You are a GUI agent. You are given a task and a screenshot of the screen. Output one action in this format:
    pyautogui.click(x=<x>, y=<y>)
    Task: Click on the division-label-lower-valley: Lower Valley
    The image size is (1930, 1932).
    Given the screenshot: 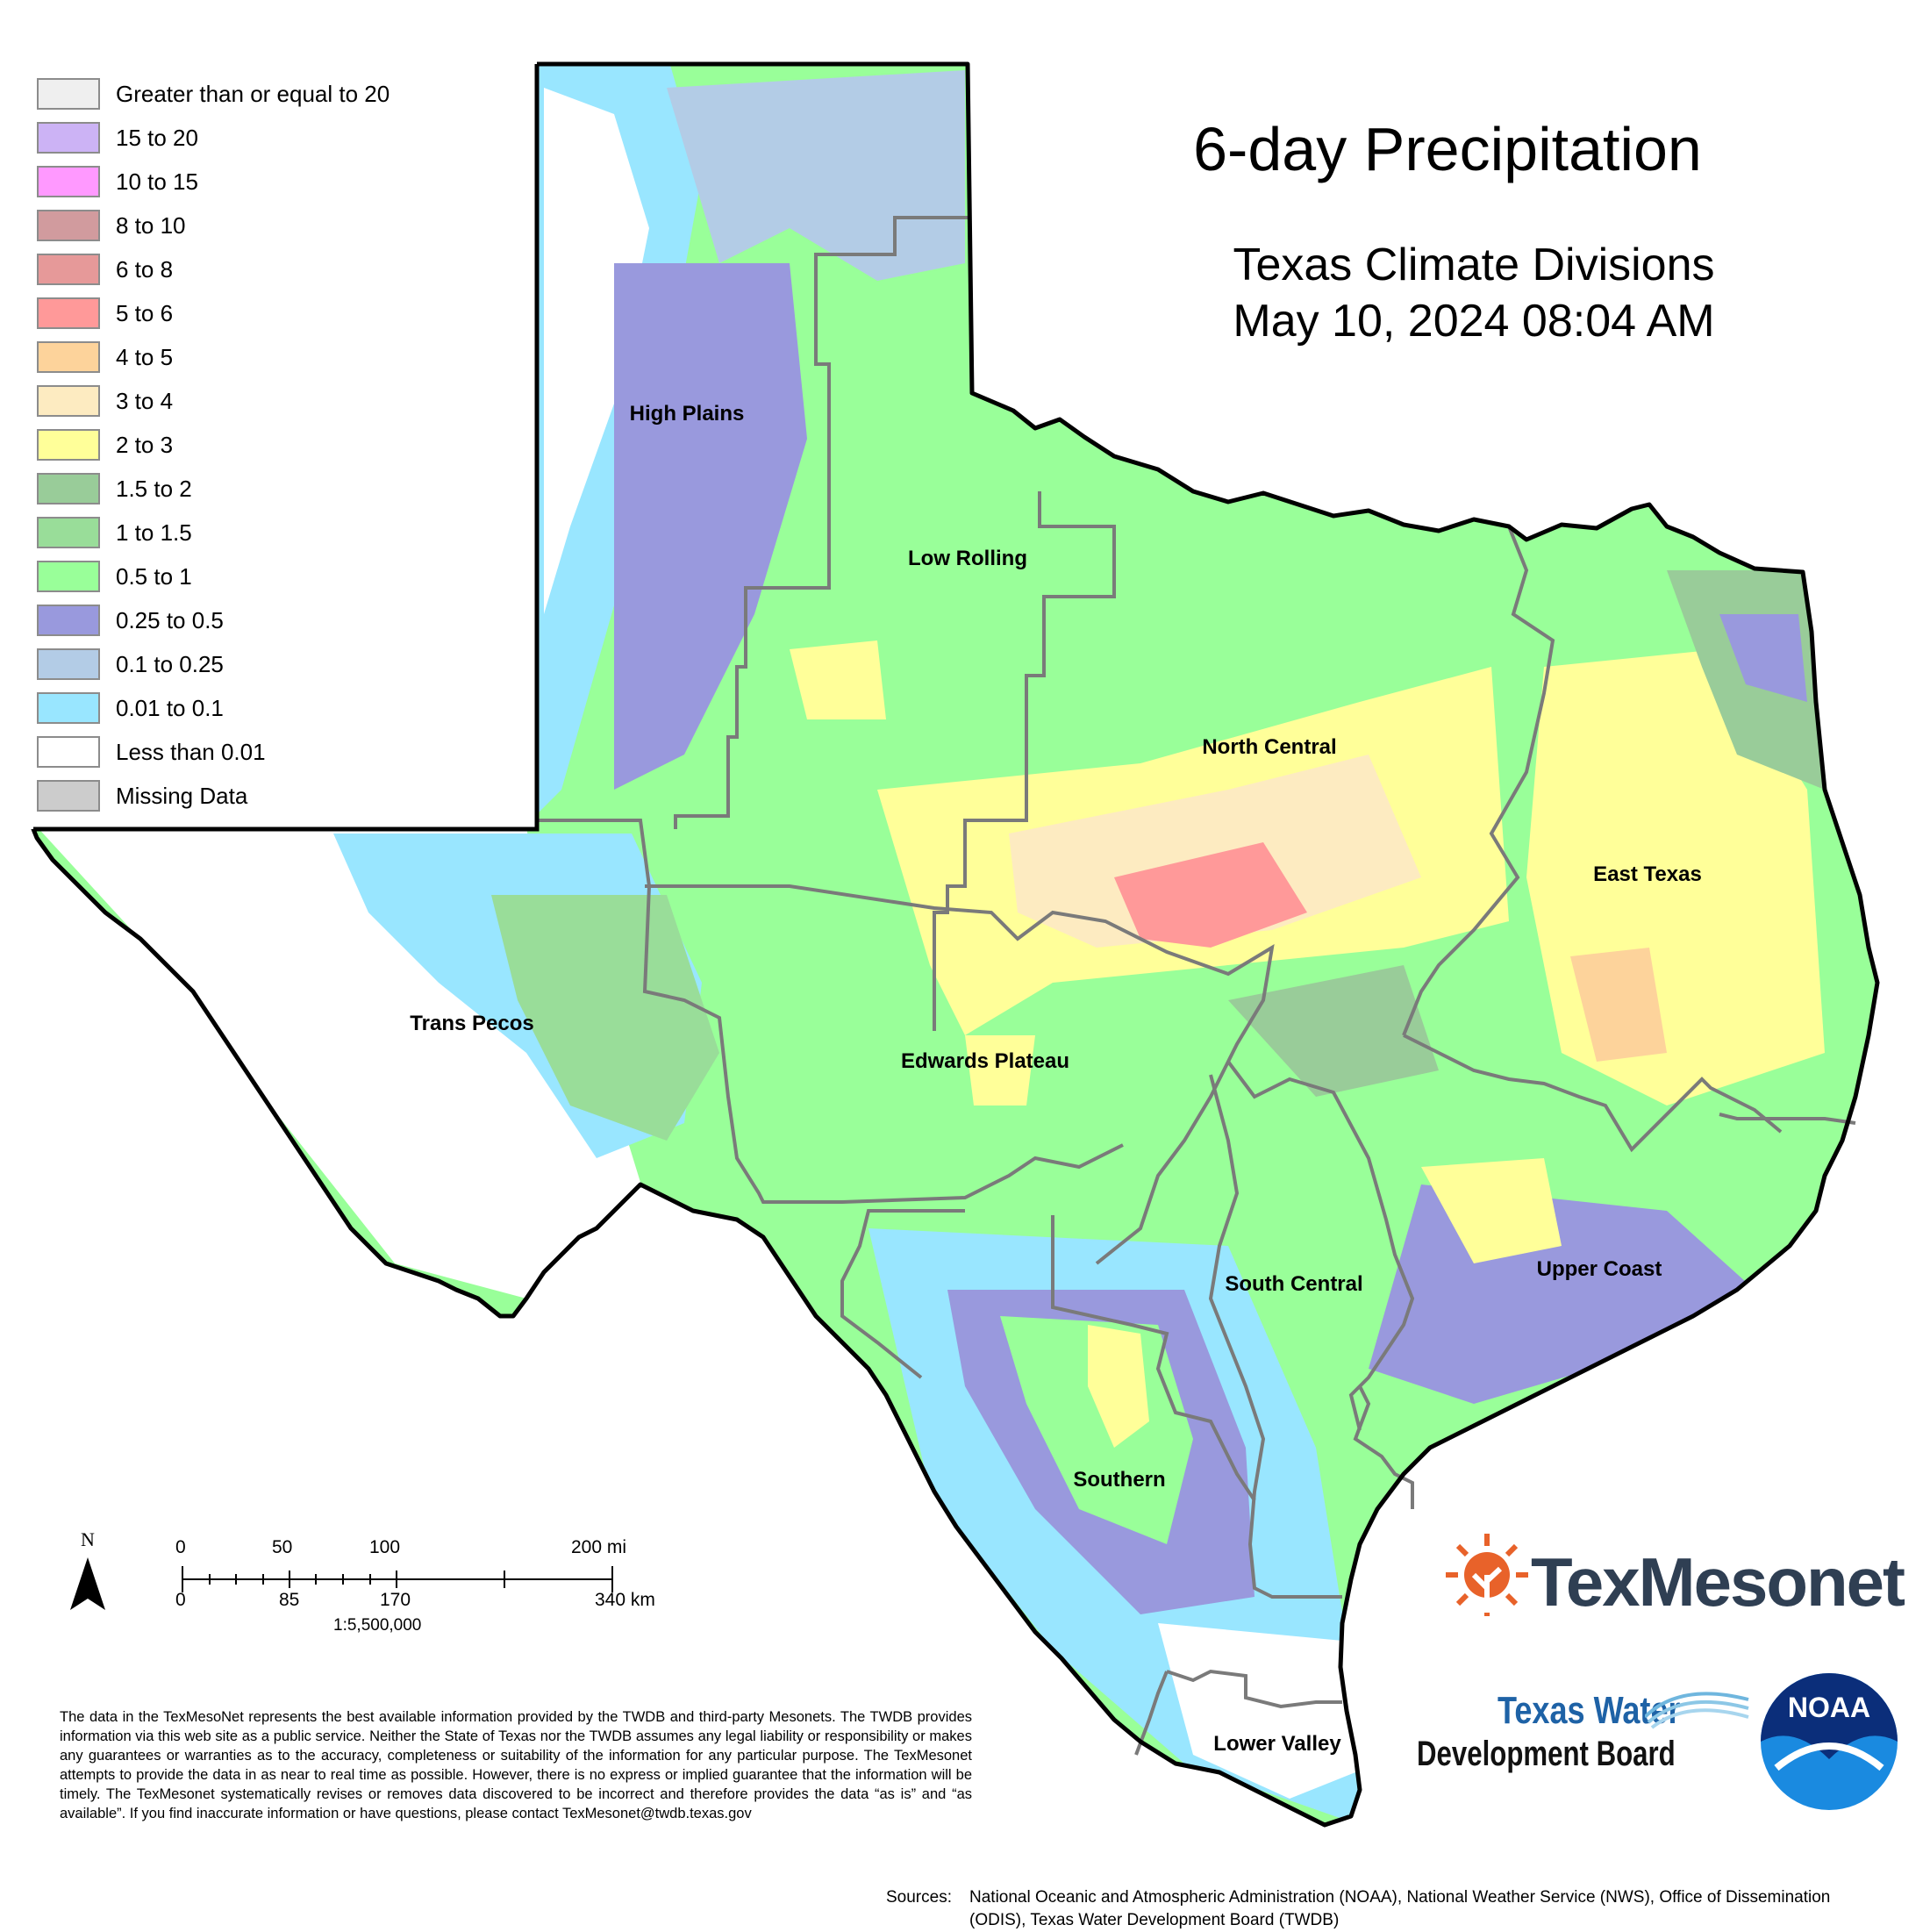 What is the action you would take?
    pyautogui.click(x=1277, y=1744)
    